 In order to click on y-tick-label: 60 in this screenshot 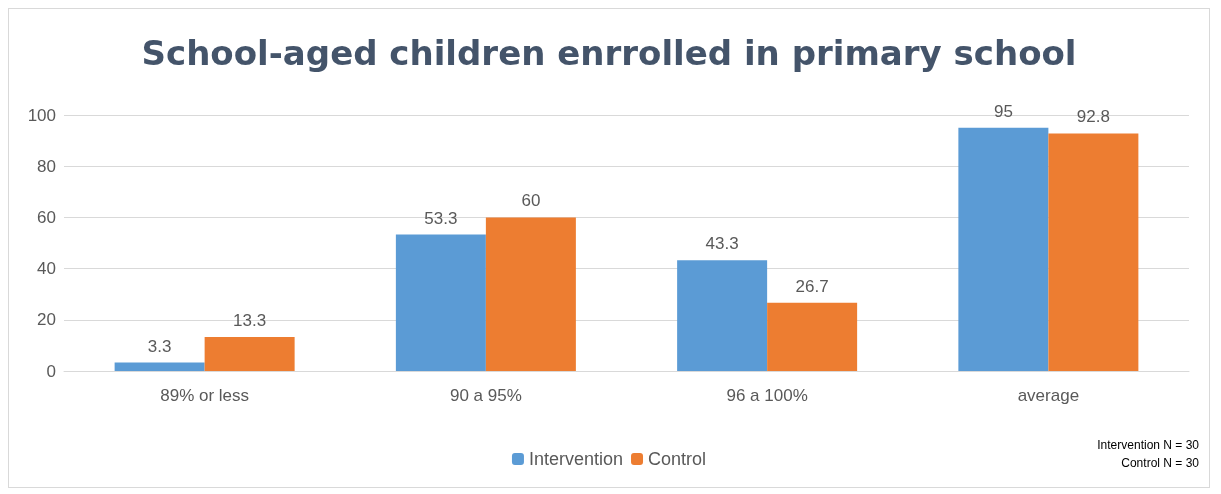, I will do `click(46, 217)`.